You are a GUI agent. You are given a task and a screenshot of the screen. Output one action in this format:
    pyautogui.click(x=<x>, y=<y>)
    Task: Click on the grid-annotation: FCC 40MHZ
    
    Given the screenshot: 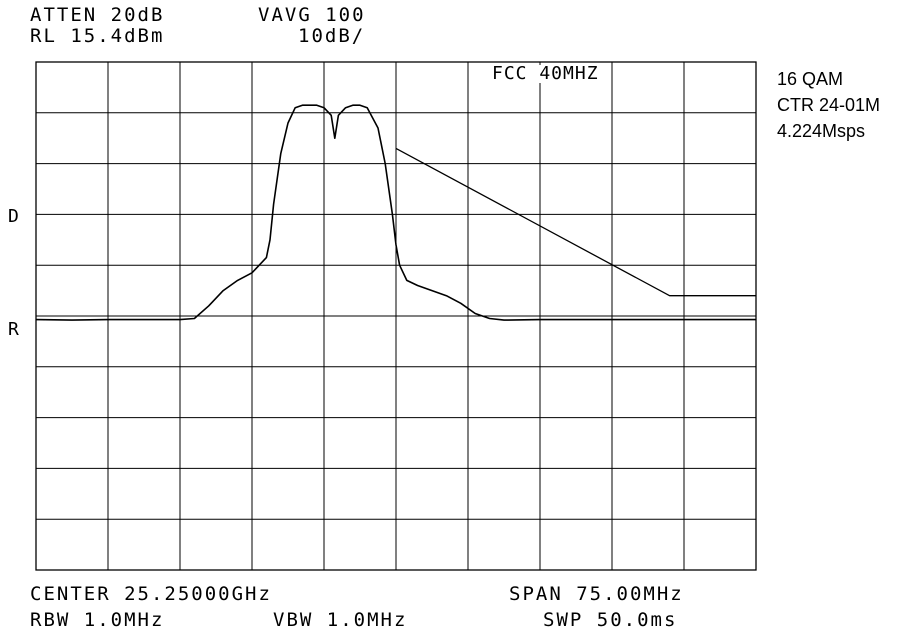 What is the action you would take?
    pyautogui.click(x=545, y=73)
    